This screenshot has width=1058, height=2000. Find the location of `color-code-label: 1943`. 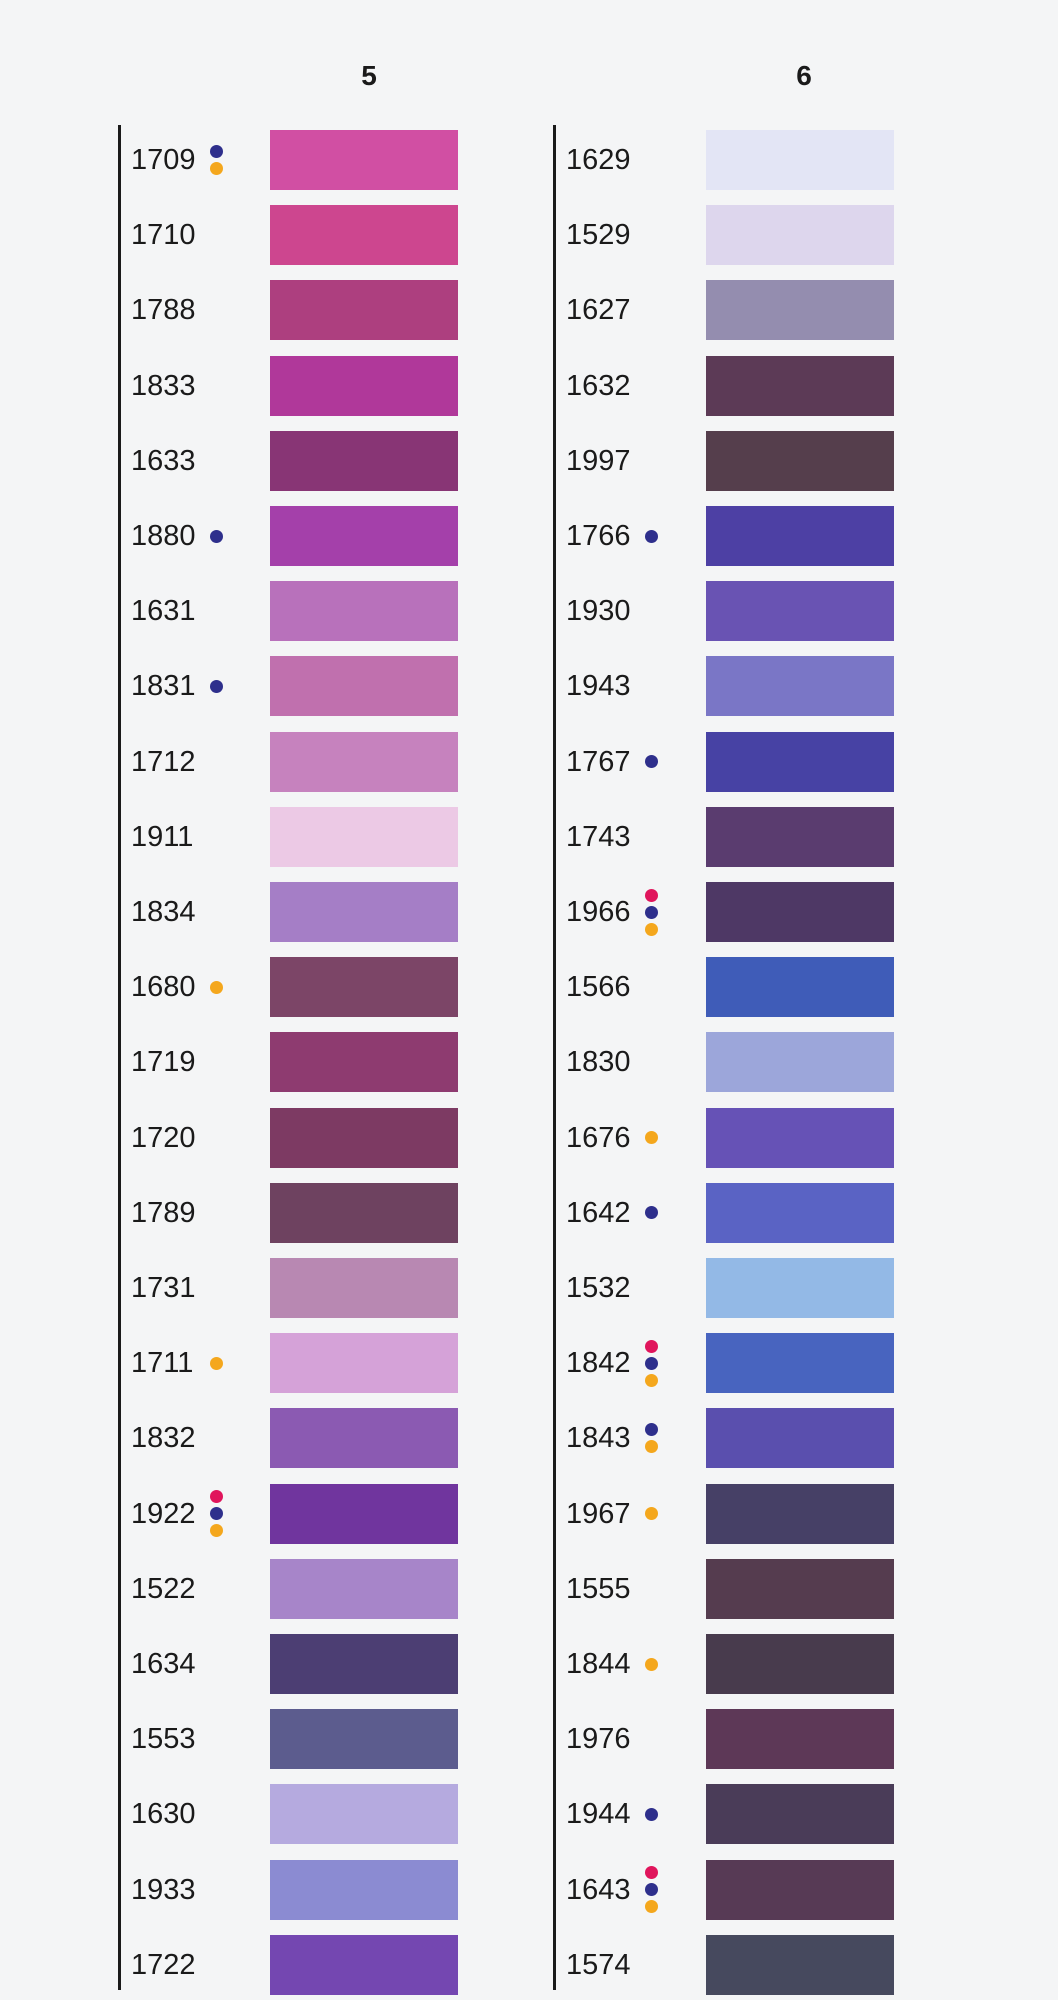

color-code-label: 1943 is located at coordinates (598, 686).